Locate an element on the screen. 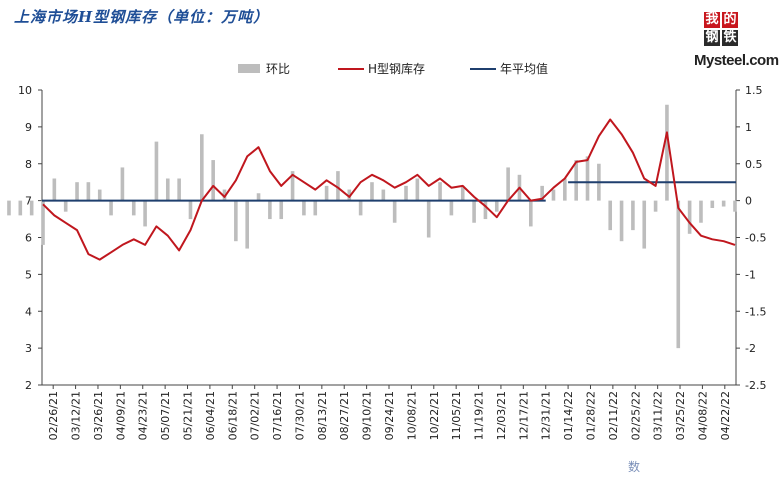 The height and width of the screenshot is (483, 782). y-left-tick-label: 3 is located at coordinates (28, 348).